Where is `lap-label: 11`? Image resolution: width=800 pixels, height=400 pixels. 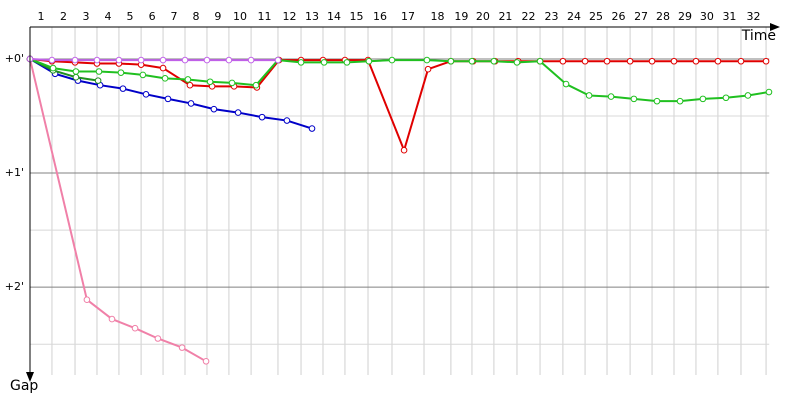 lap-label: 11 is located at coordinates (265, 16).